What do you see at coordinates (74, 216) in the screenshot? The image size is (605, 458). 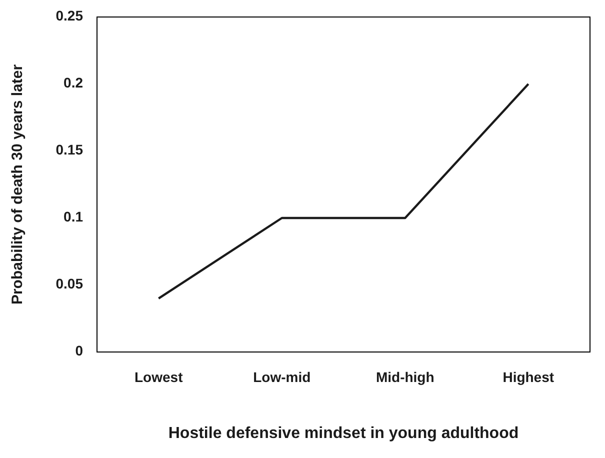 I see `y-tick-label: 0.1` at bounding box center [74, 216].